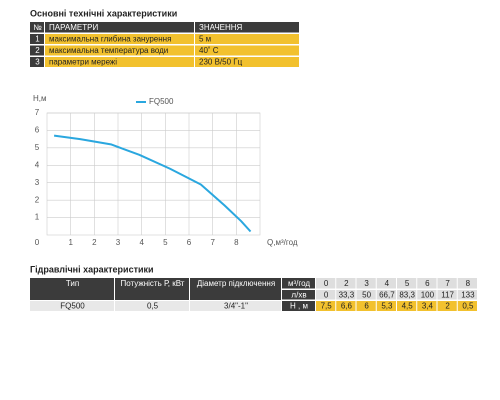 The image size is (500, 400). I want to click on cell-text: максимальна температура води, so click(108, 50).